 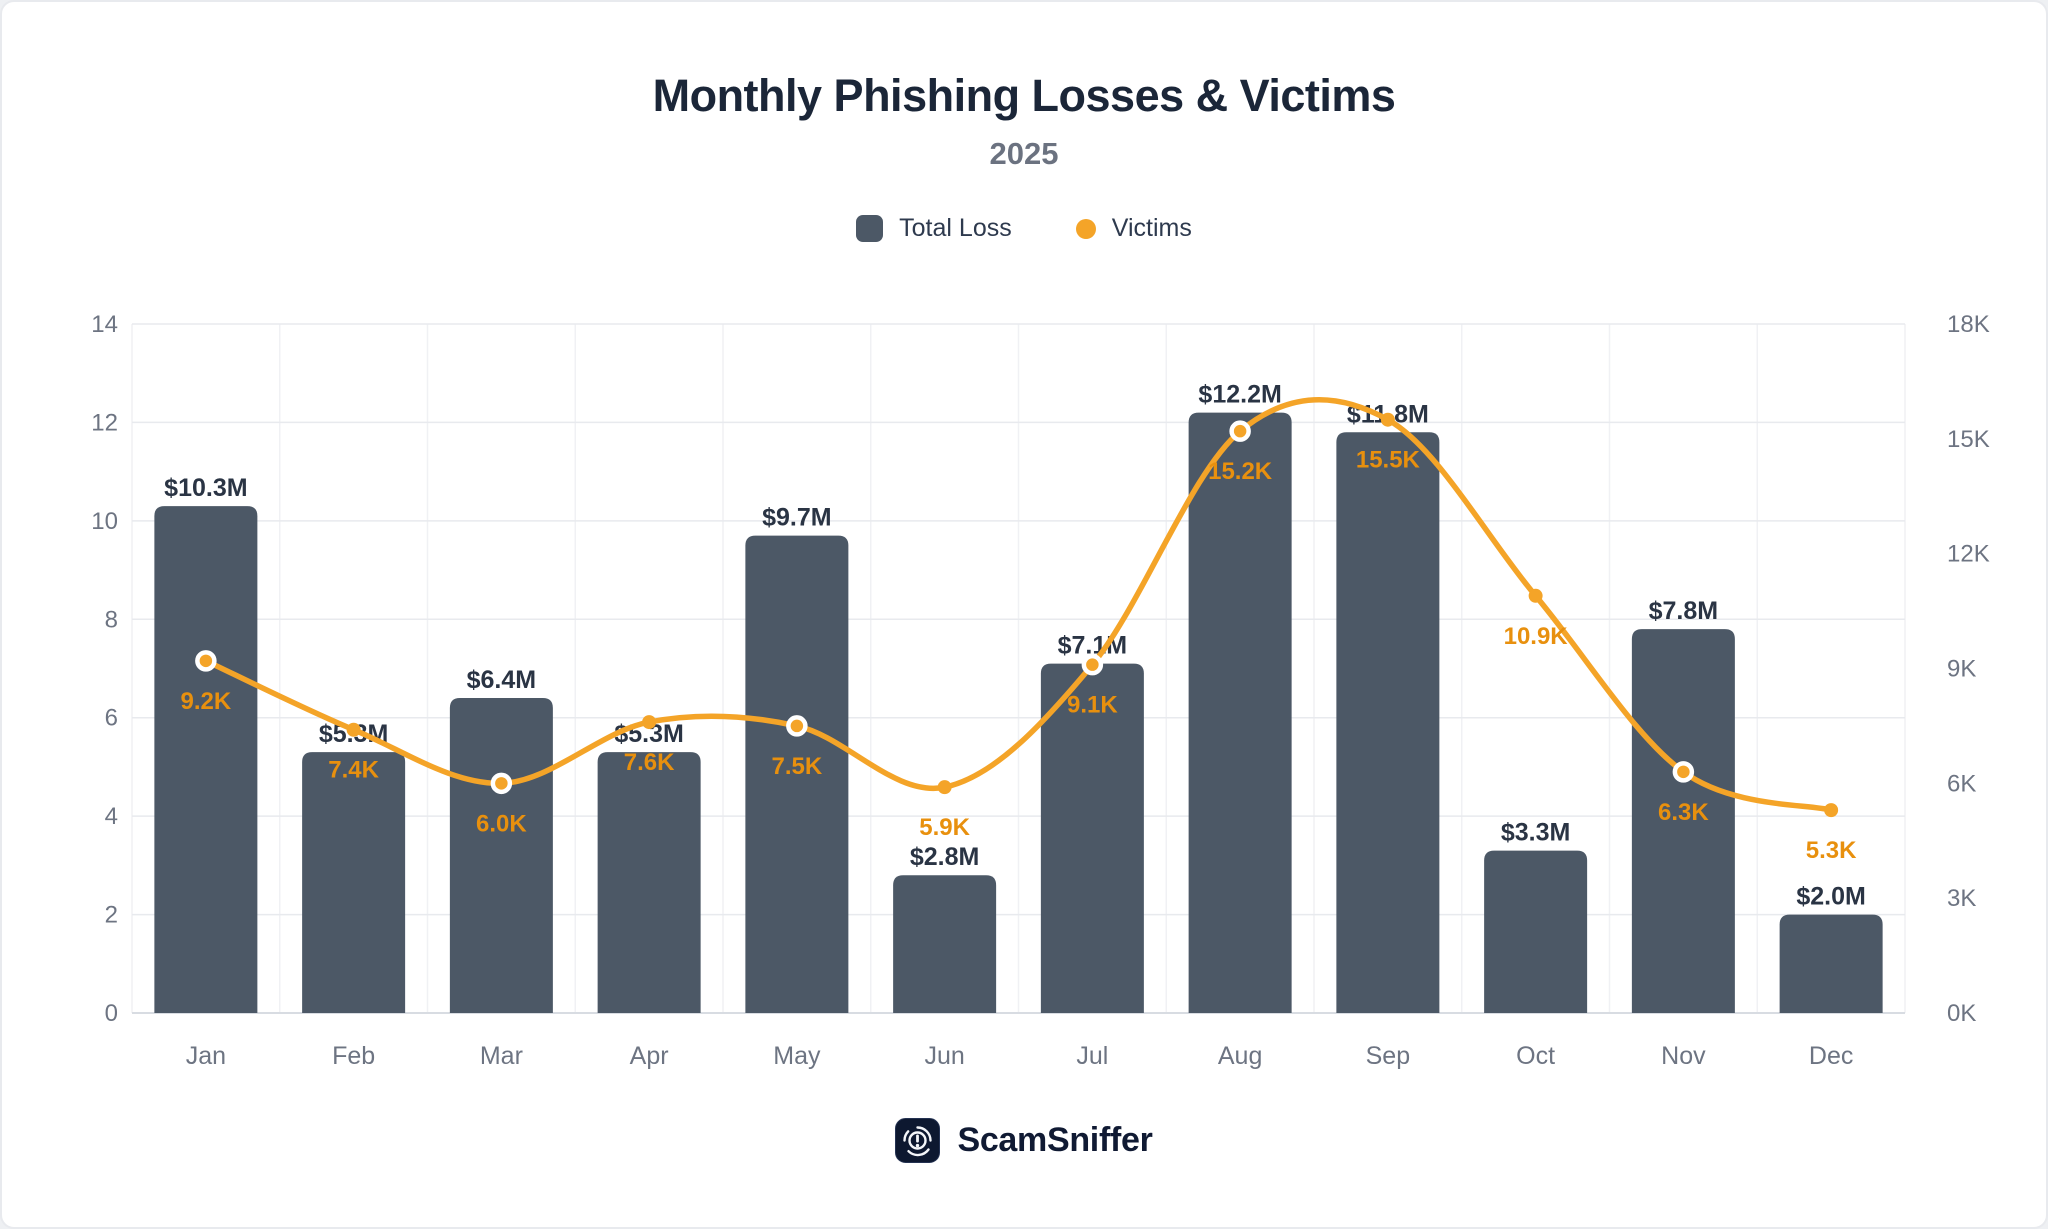 What do you see at coordinates (1388, 460) in the screenshot?
I see `victims-value-label: 15.5K` at bounding box center [1388, 460].